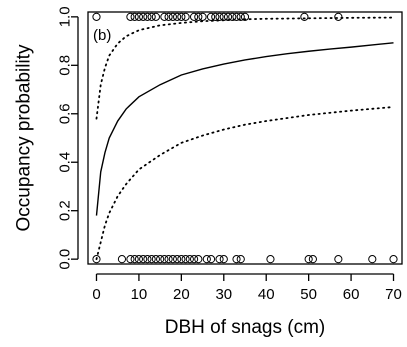  I want to click on x-axis-title: DBH of snags (cm), so click(245, 327).